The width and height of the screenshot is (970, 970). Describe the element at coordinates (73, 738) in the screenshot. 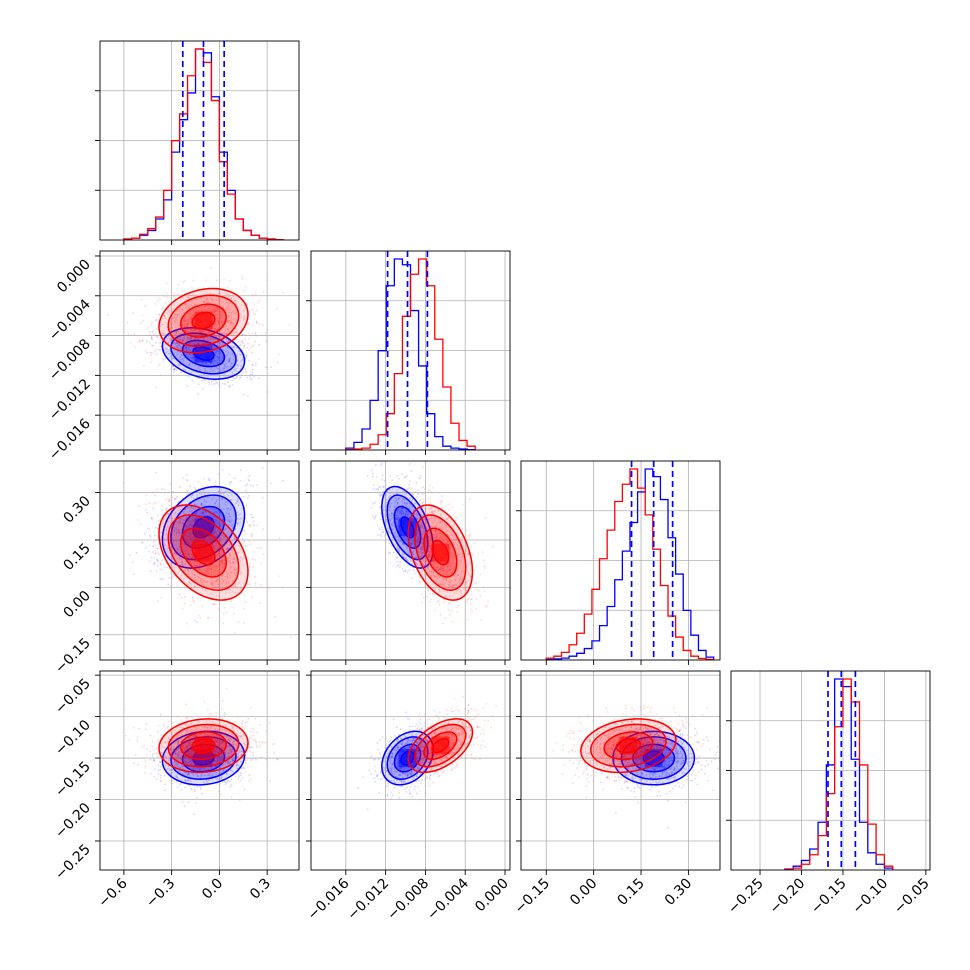

I see `y-tick-label: −0.10` at that location.